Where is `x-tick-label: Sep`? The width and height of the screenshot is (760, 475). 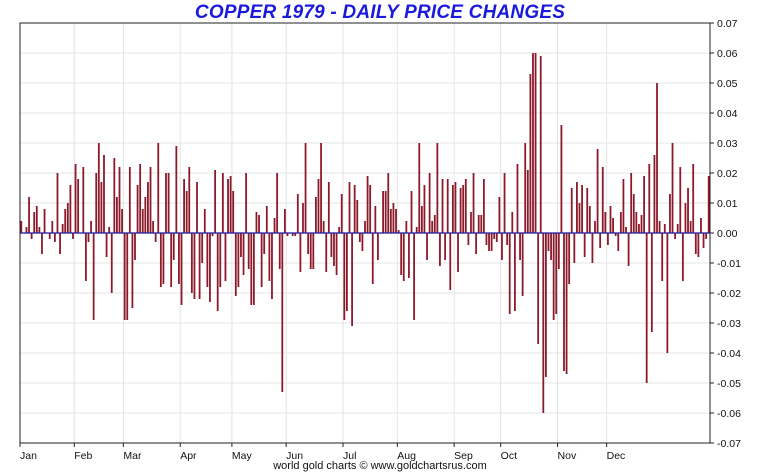
x-tick-label: Sep is located at coordinates (463, 456).